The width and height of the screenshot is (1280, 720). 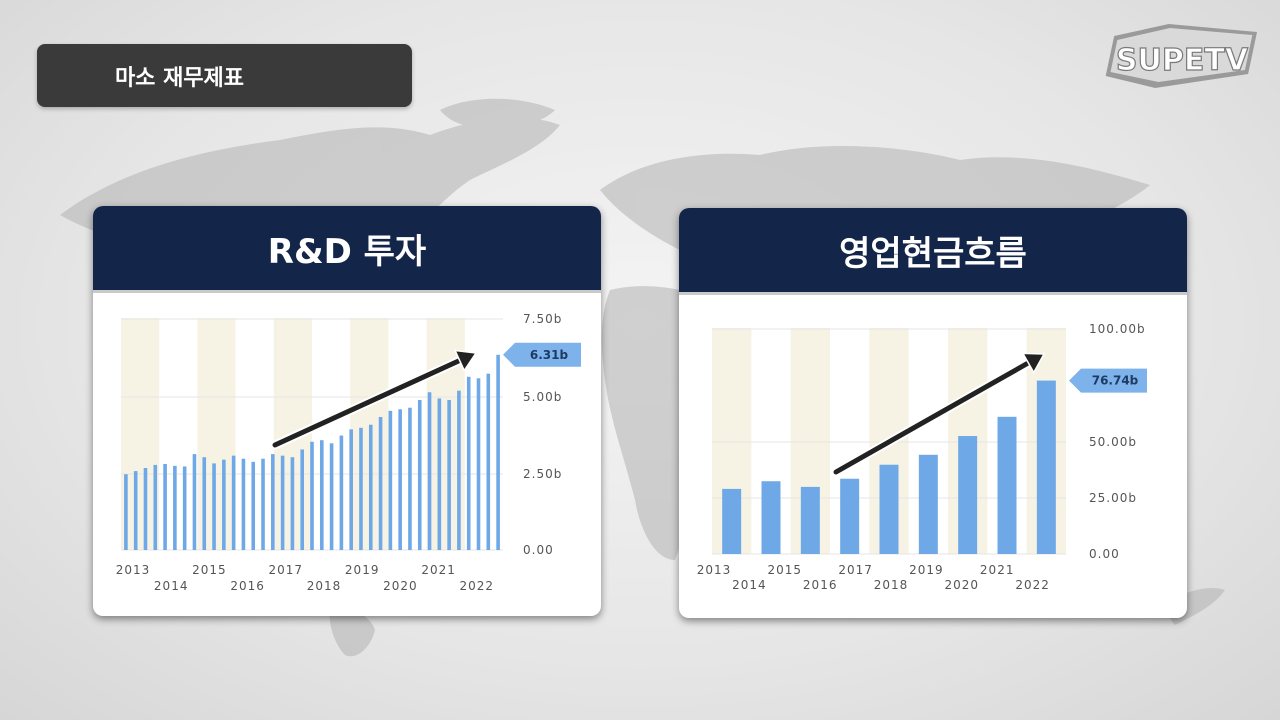 What do you see at coordinates (542, 474) in the screenshot?
I see `y-tick-label: 2.50b` at bounding box center [542, 474].